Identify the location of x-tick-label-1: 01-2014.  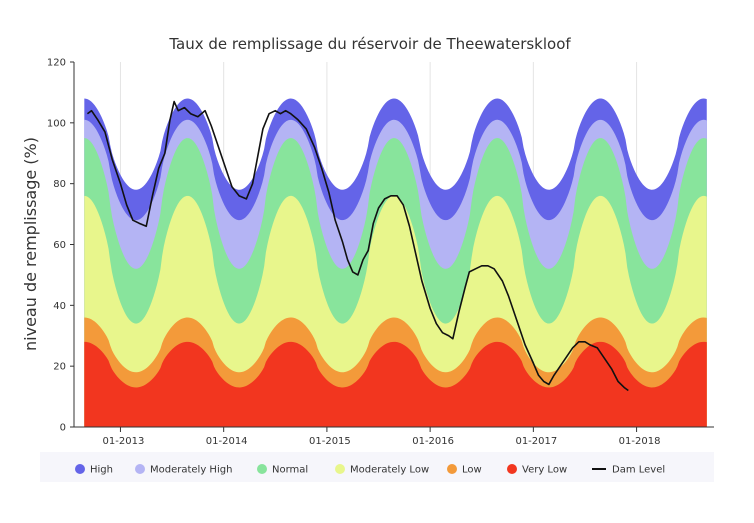
(227, 441).